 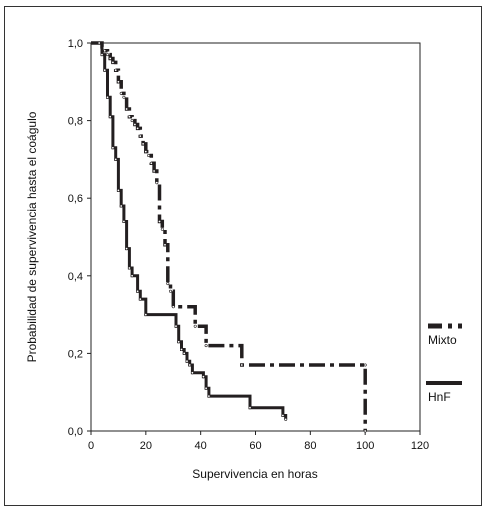 I want to click on x-axis-ticks: 0 20 40 60 80 100 120, so click(x=258, y=441).